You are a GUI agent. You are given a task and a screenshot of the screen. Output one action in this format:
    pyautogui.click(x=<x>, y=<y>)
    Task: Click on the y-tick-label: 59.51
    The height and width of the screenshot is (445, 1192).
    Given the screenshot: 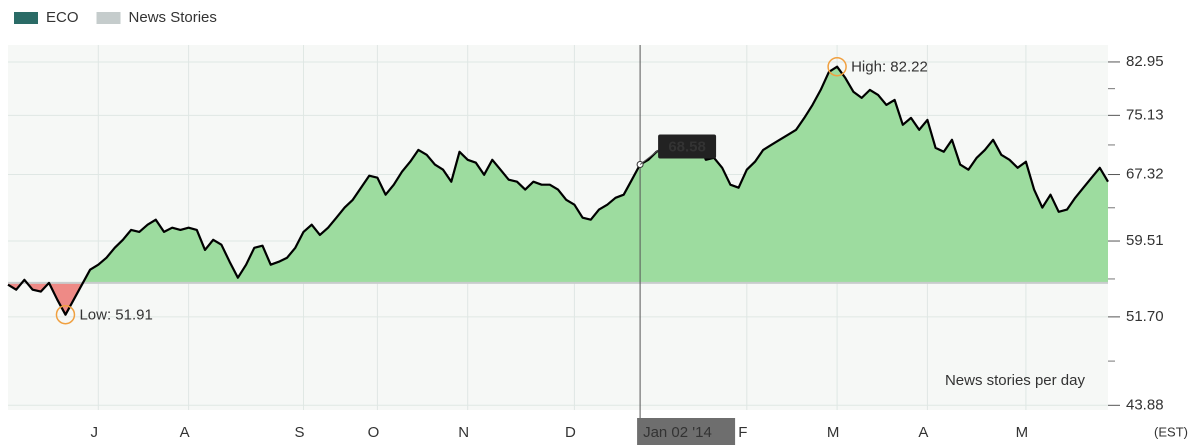 What is the action you would take?
    pyautogui.click(x=1145, y=240)
    